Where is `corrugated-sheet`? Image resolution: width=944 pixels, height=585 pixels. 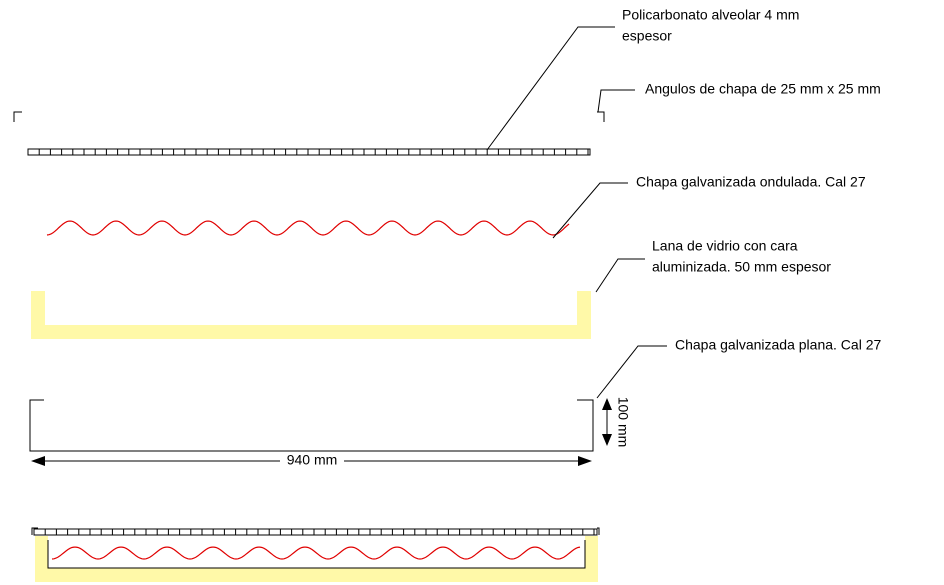
corrugated-sheet is located at coordinates (308, 228).